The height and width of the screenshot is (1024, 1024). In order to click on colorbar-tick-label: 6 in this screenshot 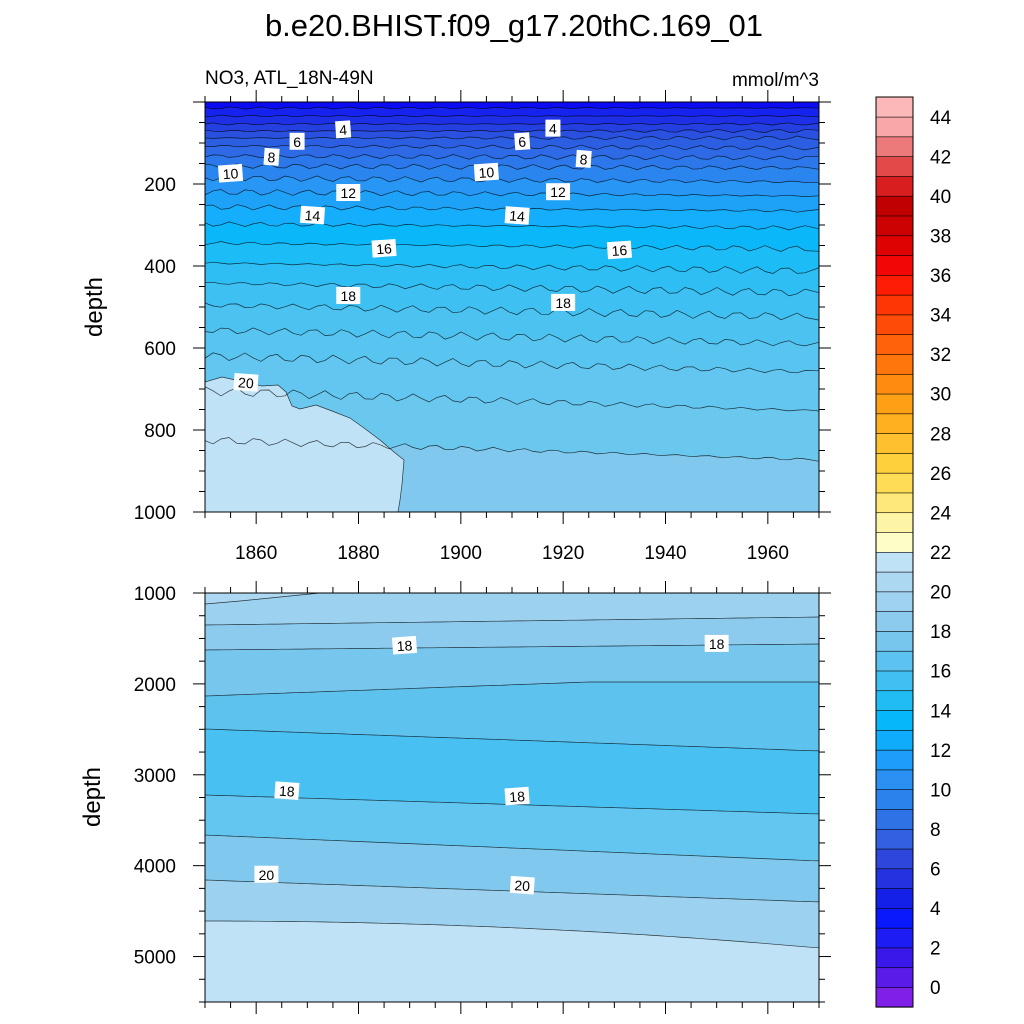, I will do `click(935, 870)`.